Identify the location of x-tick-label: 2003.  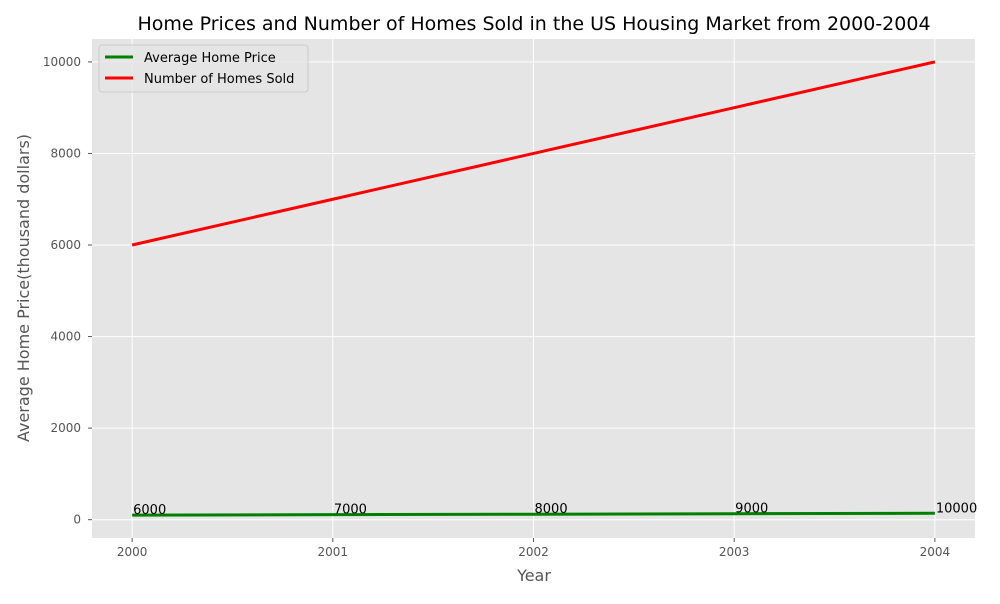
(734, 552).